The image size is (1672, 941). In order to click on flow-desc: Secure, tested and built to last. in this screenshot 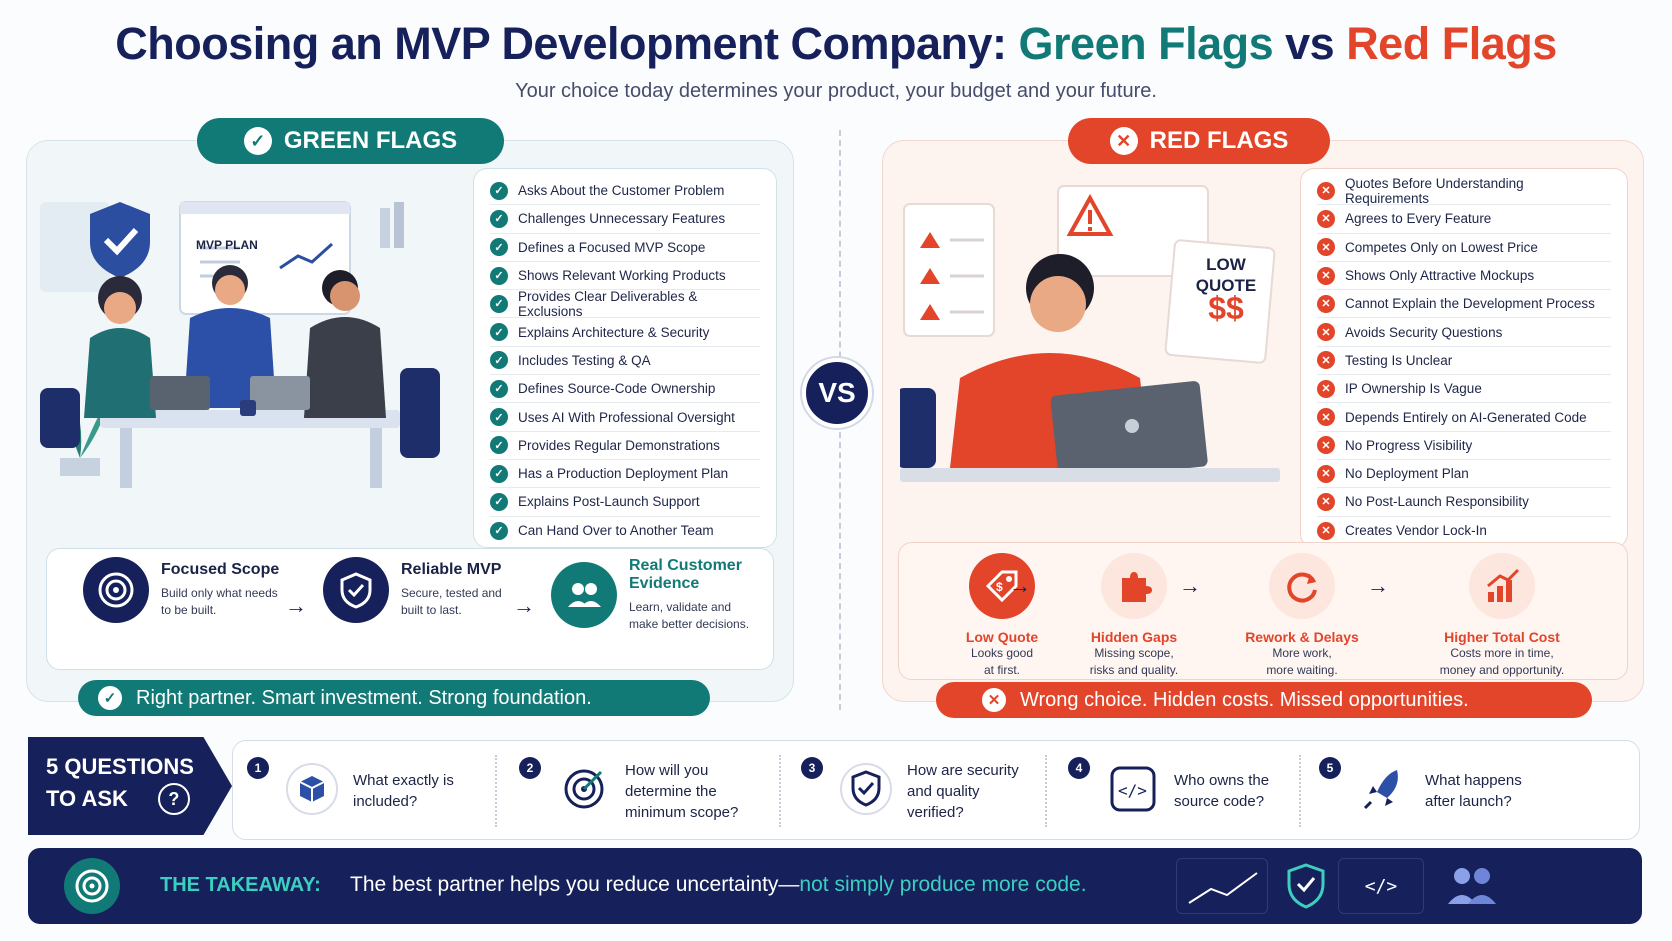, I will do `click(451, 601)`.